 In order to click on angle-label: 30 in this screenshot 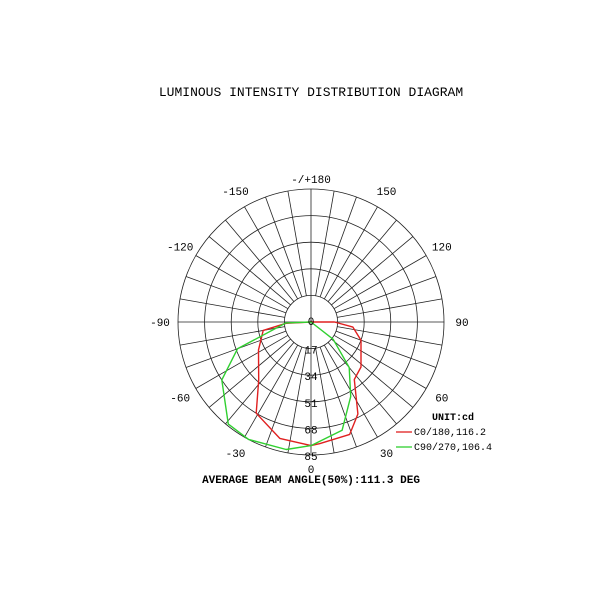, I will do `click(386, 455)`.